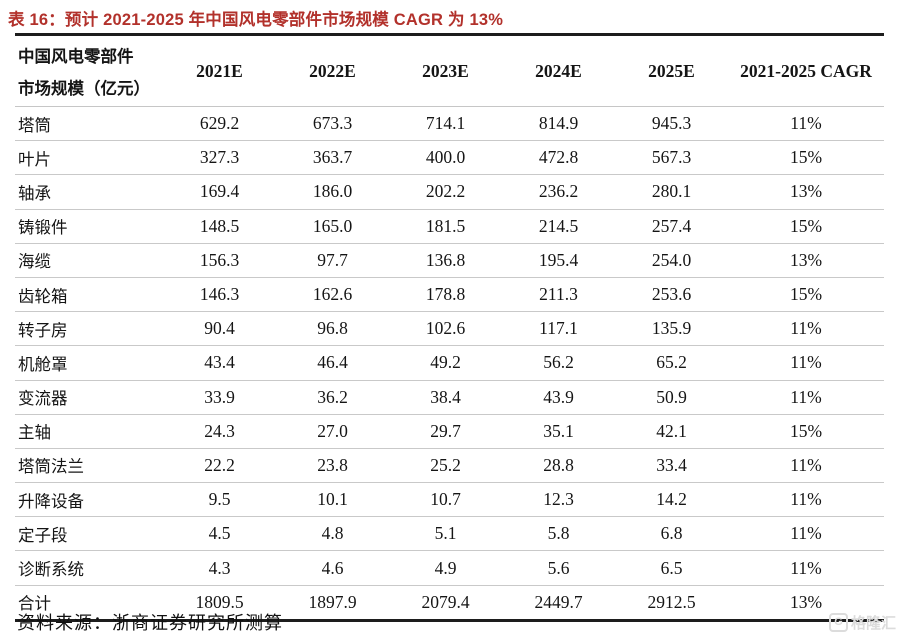 The width and height of the screenshot is (900, 640). Describe the element at coordinates (671, 397) in the screenshot. I see `cell-value: 50.9` at that location.